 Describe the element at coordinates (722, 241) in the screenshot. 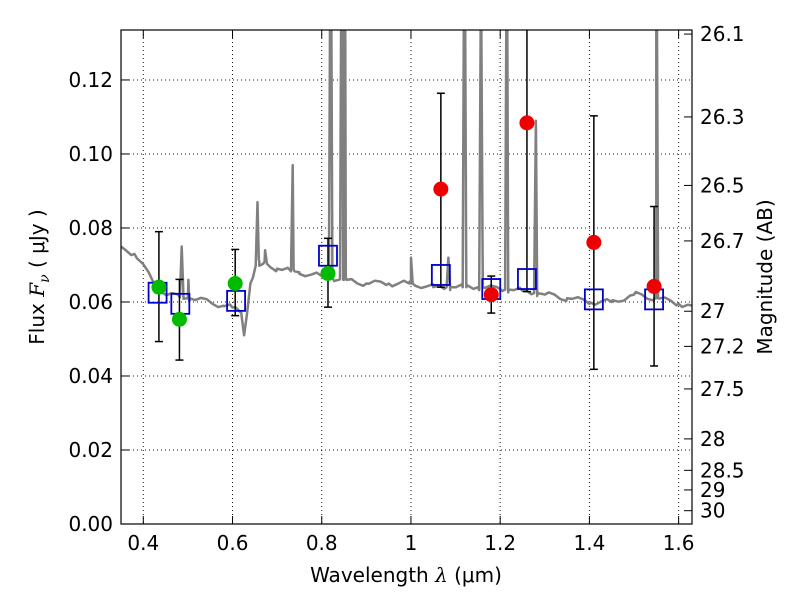

I see `y2-tick-label: 26.7` at that location.